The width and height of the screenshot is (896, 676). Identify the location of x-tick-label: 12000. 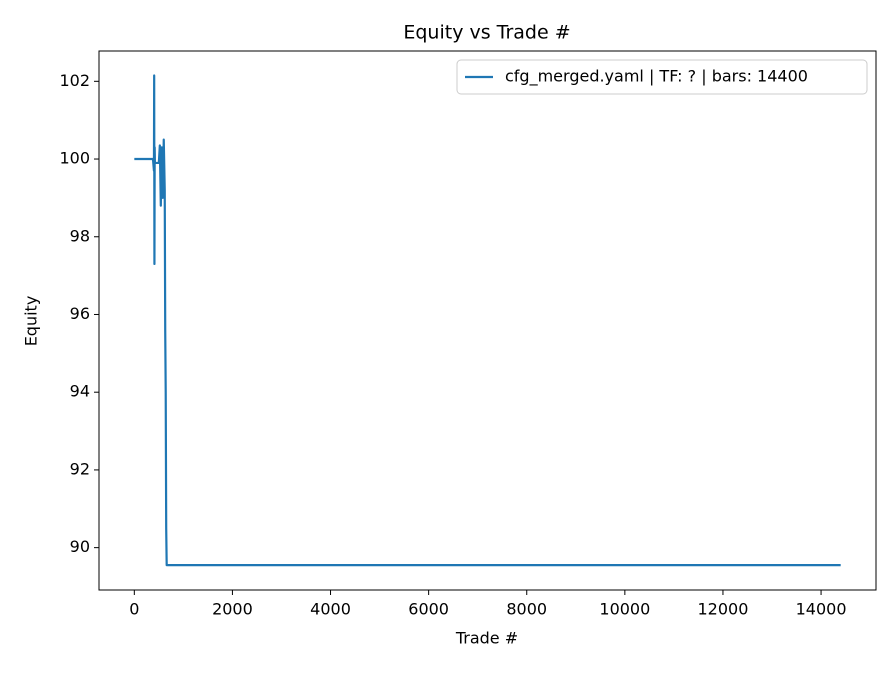
(723, 609).